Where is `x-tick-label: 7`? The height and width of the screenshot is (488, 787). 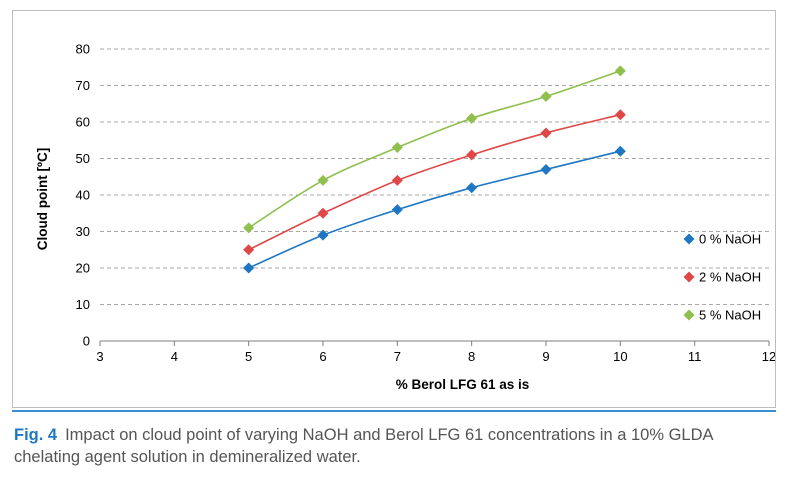 x-tick-label: 7 is located at coordinates (397, 356).